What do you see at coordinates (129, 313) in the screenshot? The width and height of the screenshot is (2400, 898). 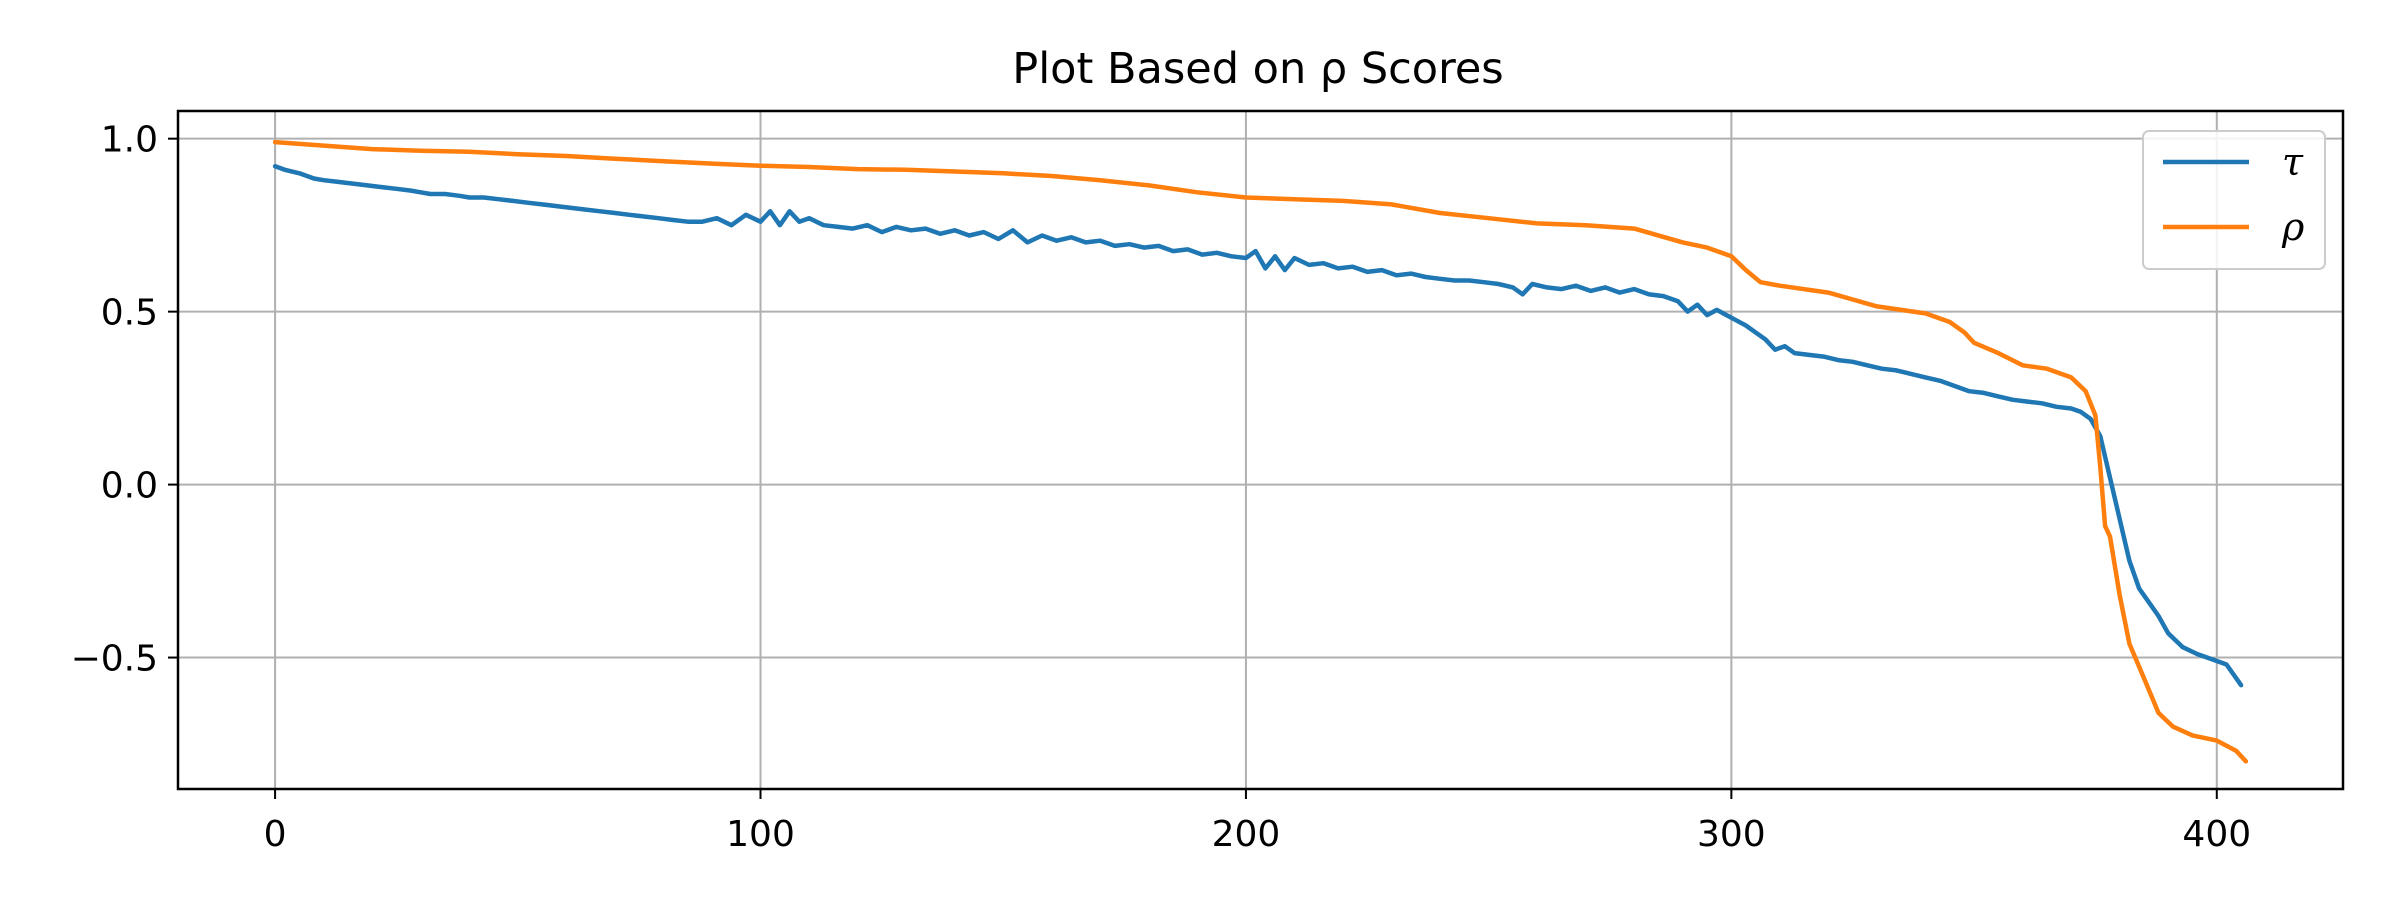 I see `y-tick-label: 0.5` at bounding box center [129, 313].